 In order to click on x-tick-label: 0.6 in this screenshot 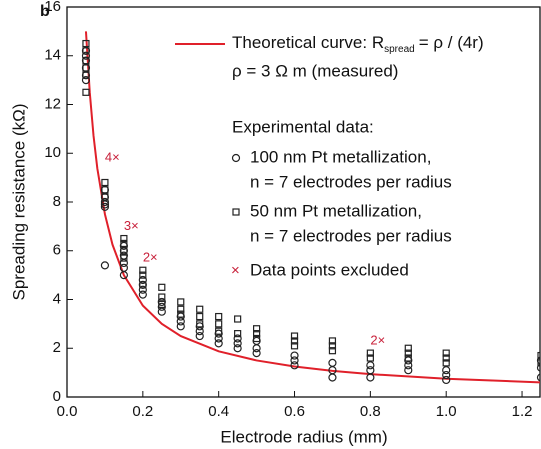, I will do `click(294, 411)`.